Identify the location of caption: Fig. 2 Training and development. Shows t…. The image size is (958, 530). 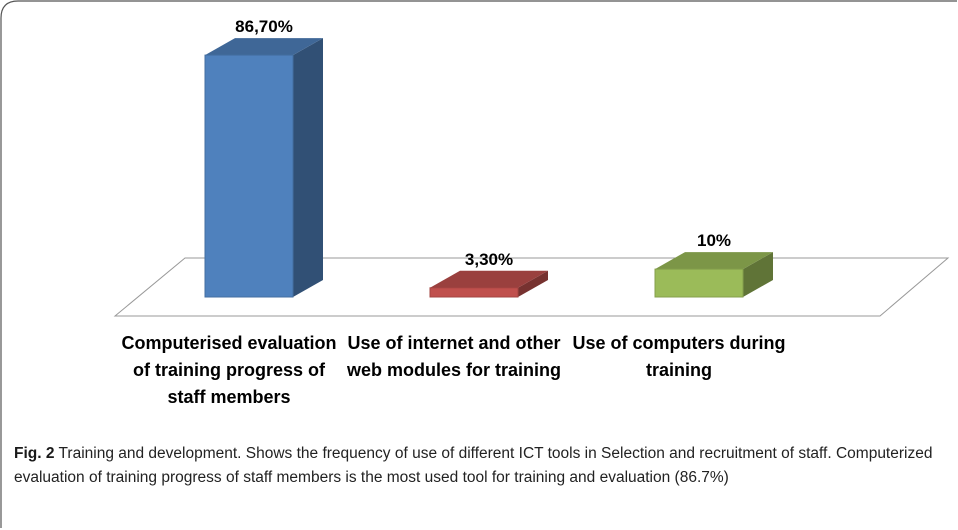
(479, 466).